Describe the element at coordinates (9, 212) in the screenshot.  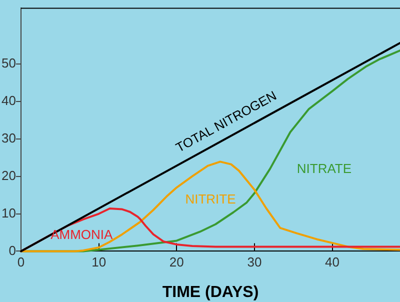
I see `y-tick-label: 10` at that location.